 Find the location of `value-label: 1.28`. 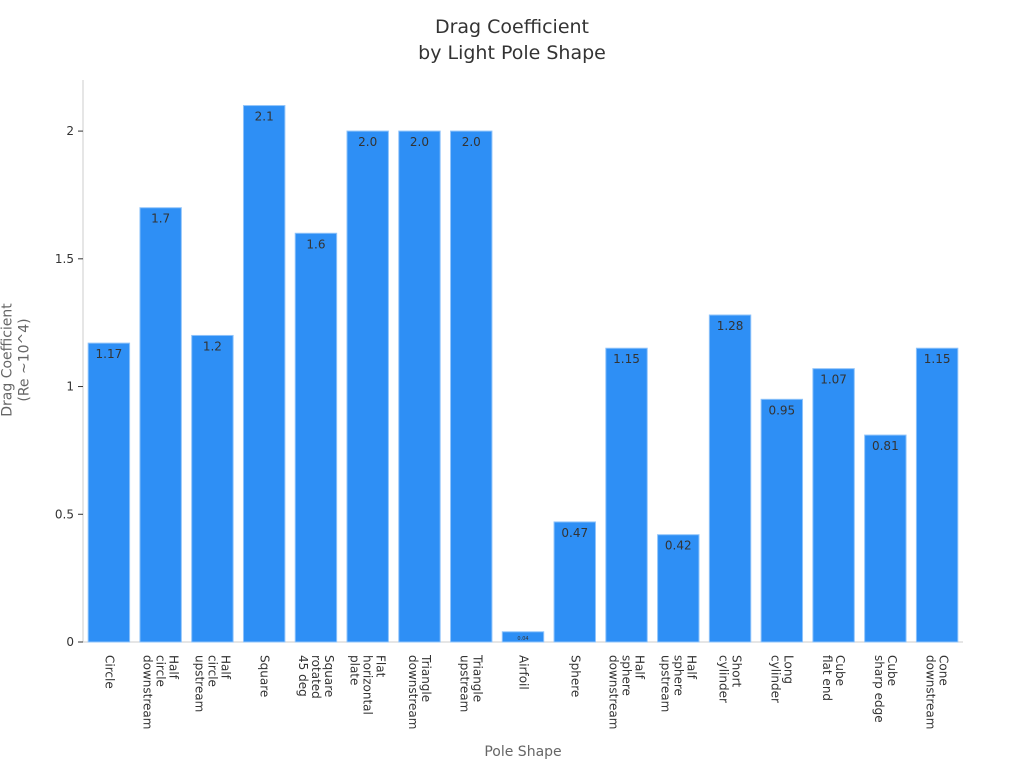

value-label: 1.28 is located at coordinates (730, 326).